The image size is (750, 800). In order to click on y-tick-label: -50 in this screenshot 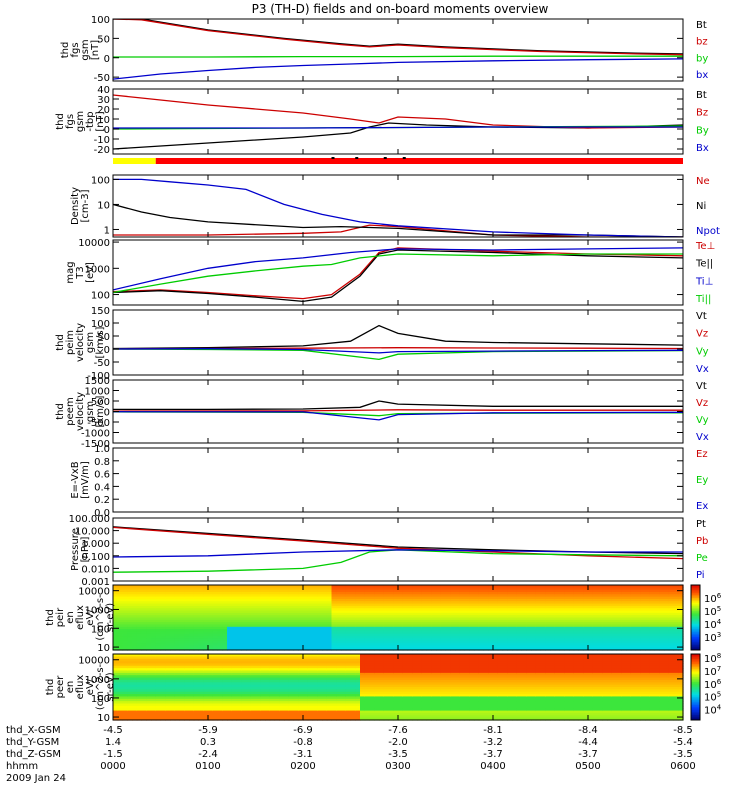, I will do `click(102, 78)`.